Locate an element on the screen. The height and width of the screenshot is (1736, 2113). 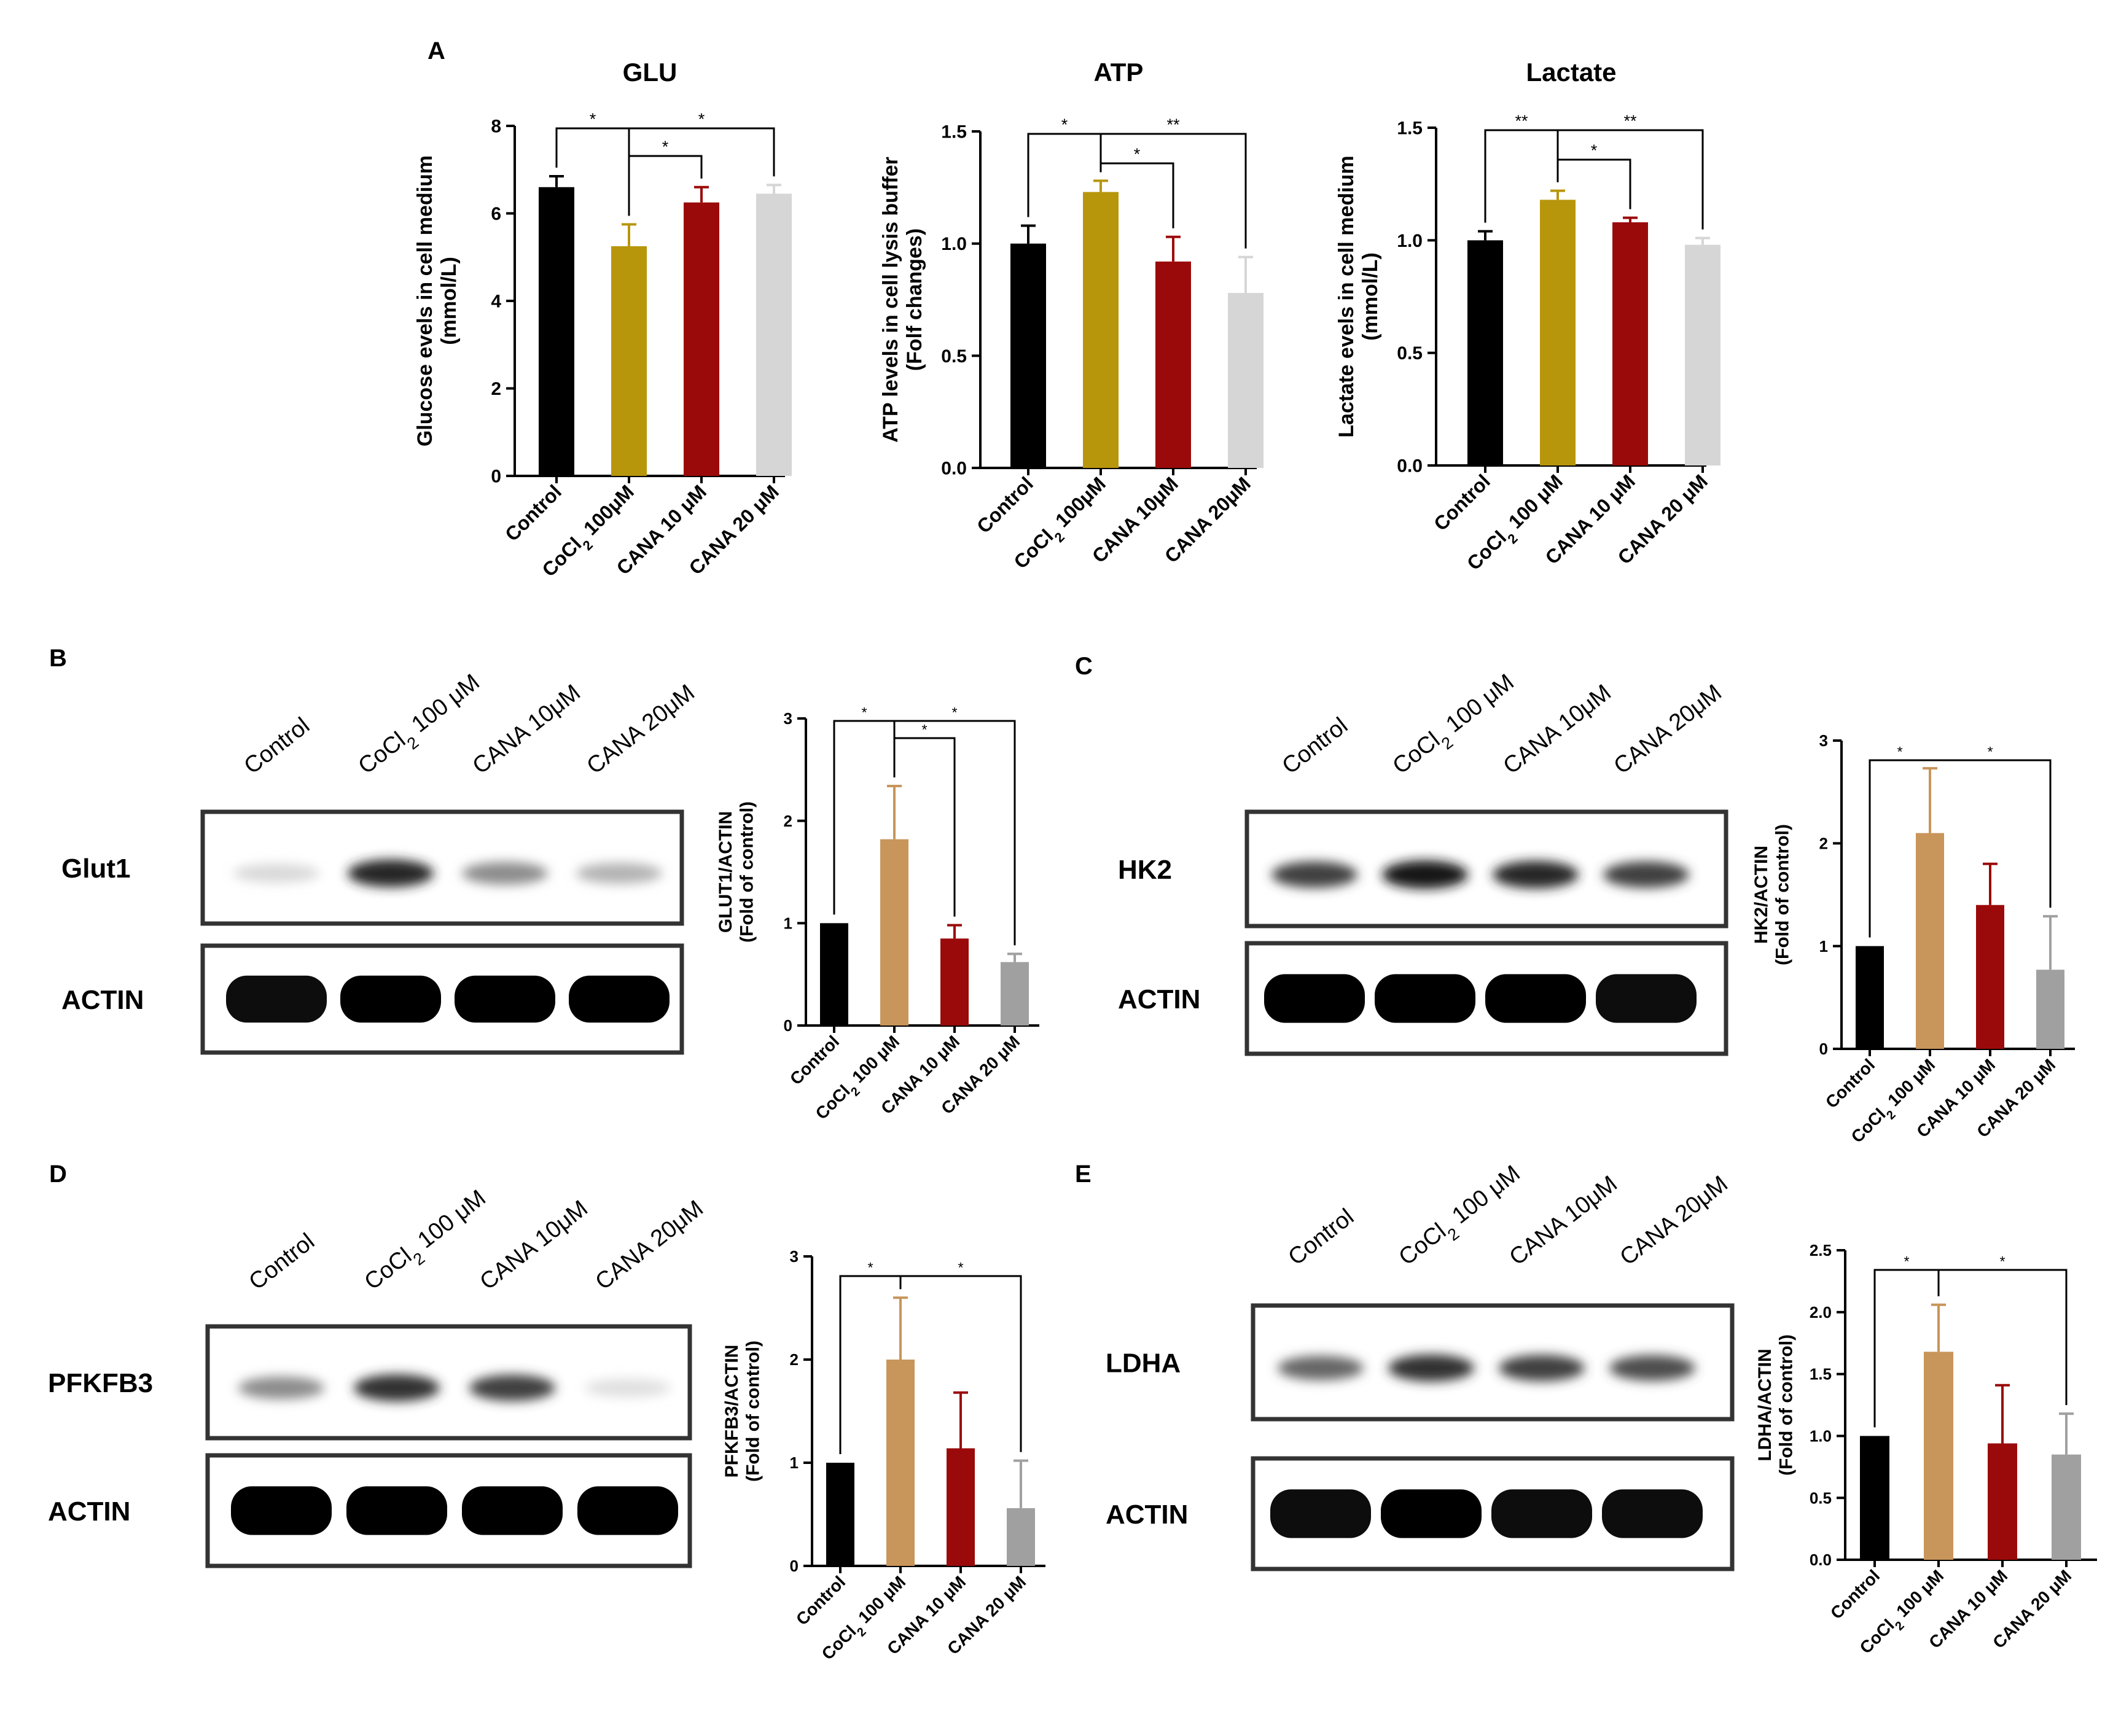
panel-label-c: C is located at coordinates (1084, 666).